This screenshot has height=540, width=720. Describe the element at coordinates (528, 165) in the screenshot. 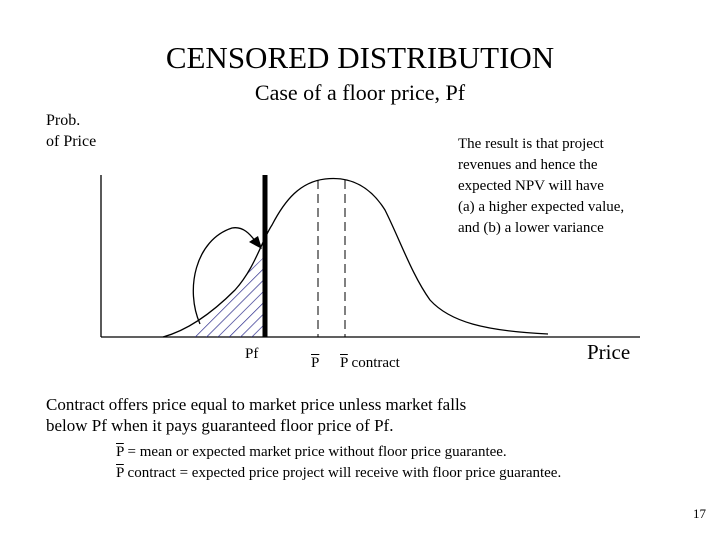

I see `note-line-2: revenues and hence the` at that location.